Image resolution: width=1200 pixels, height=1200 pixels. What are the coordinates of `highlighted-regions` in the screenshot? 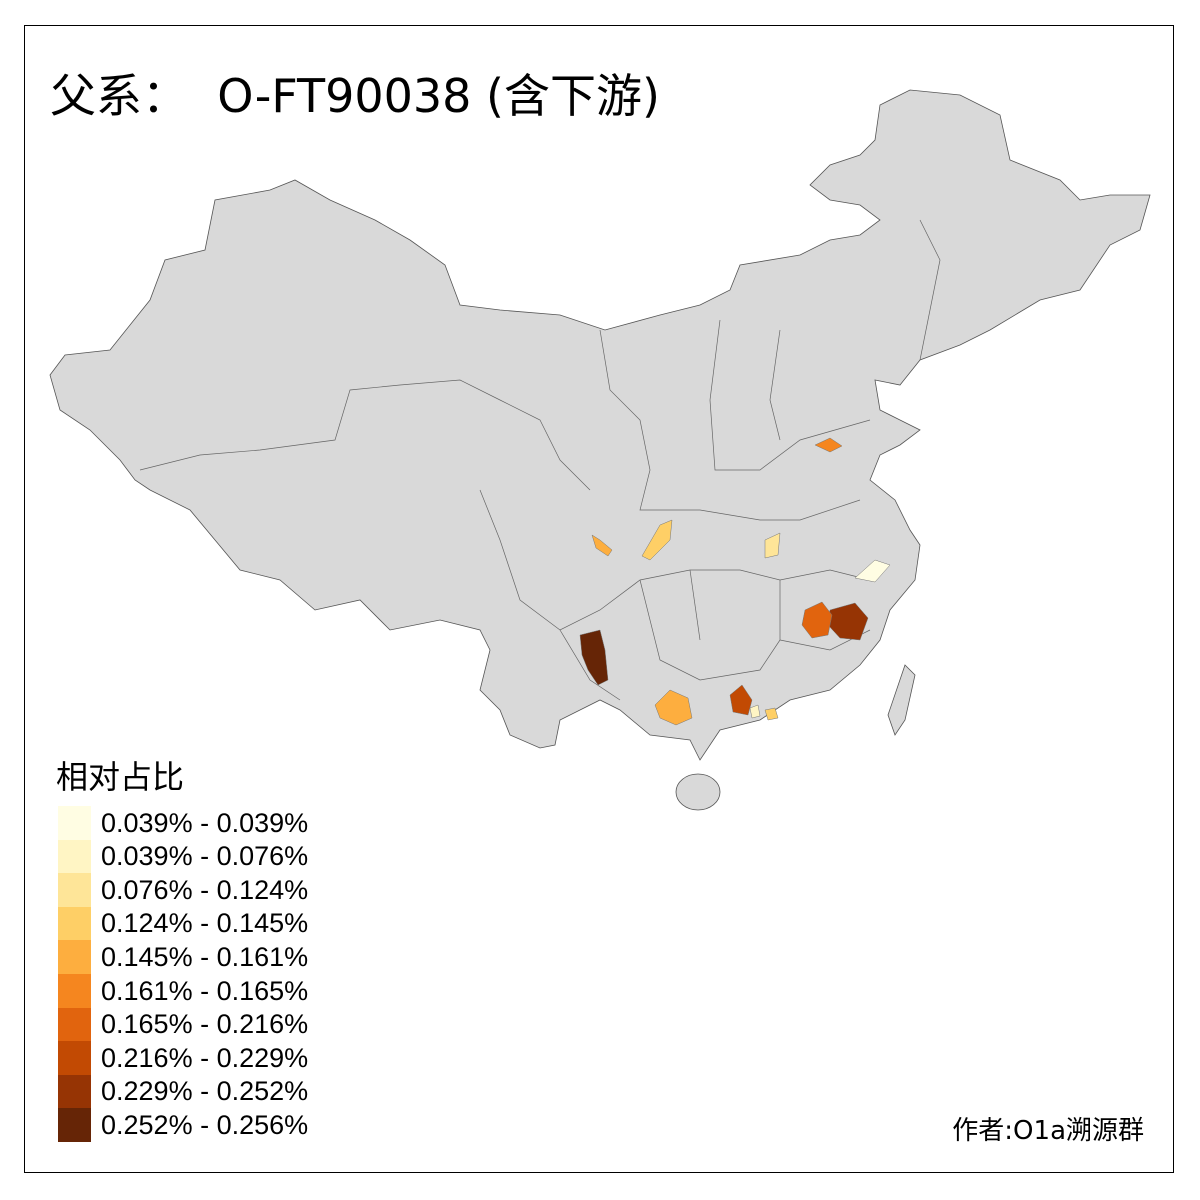 It's located at (735, 581).